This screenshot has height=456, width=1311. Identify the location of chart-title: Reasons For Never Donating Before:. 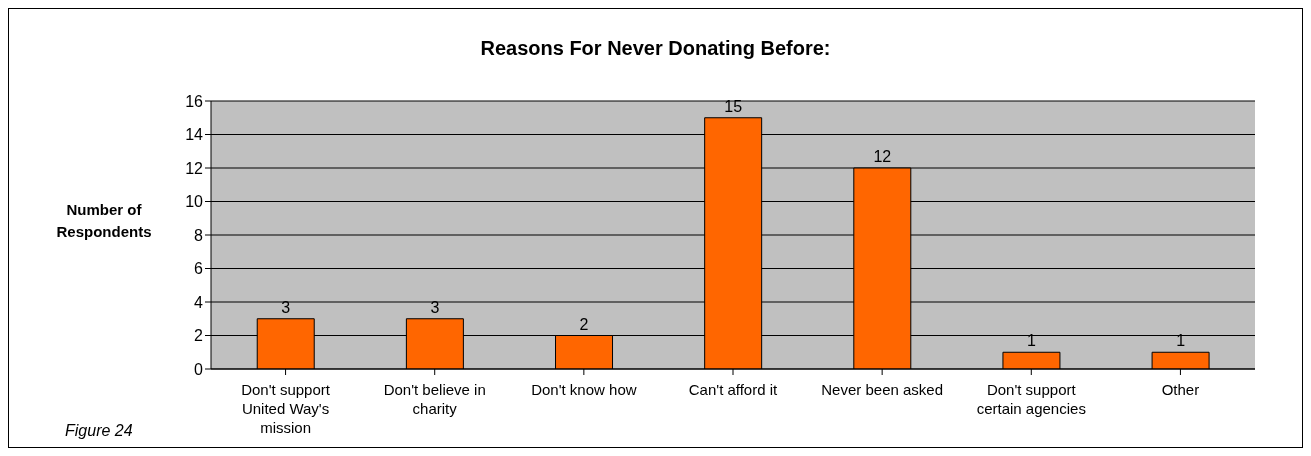
(655, 48).